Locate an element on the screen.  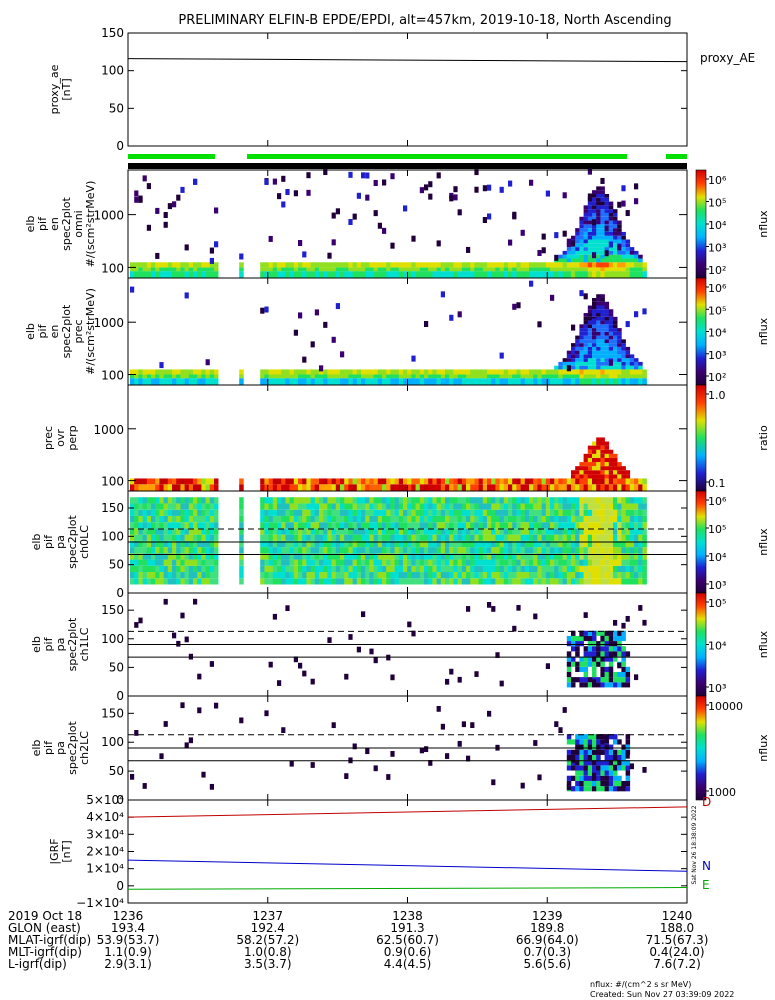
ytick-label: 0 is located at coordinates (120, 593).